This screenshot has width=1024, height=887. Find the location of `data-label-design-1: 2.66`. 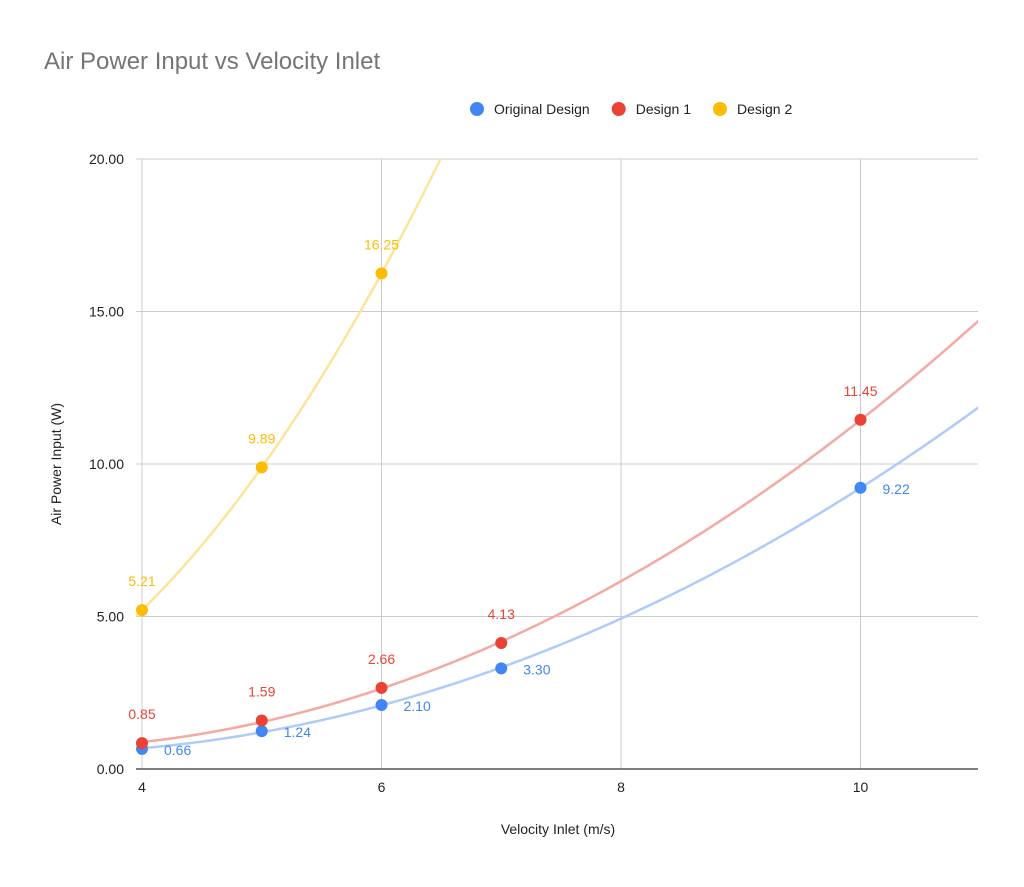

data-label-design-1: 2.66 is located at coordinates (381, 659).